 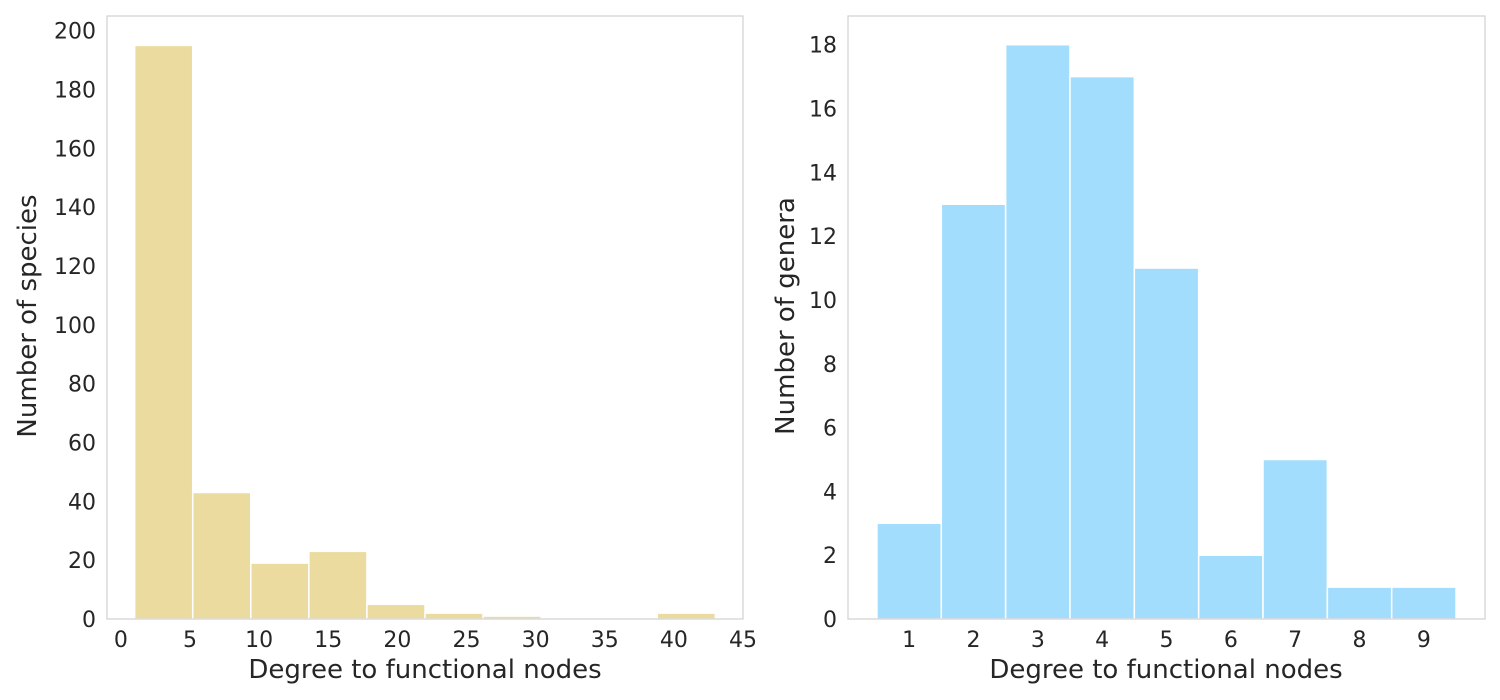 What do you see at coordinates (823, 301) in the screenshot?
I see `y-tick-label: 10` at bounding box center [823, 301].